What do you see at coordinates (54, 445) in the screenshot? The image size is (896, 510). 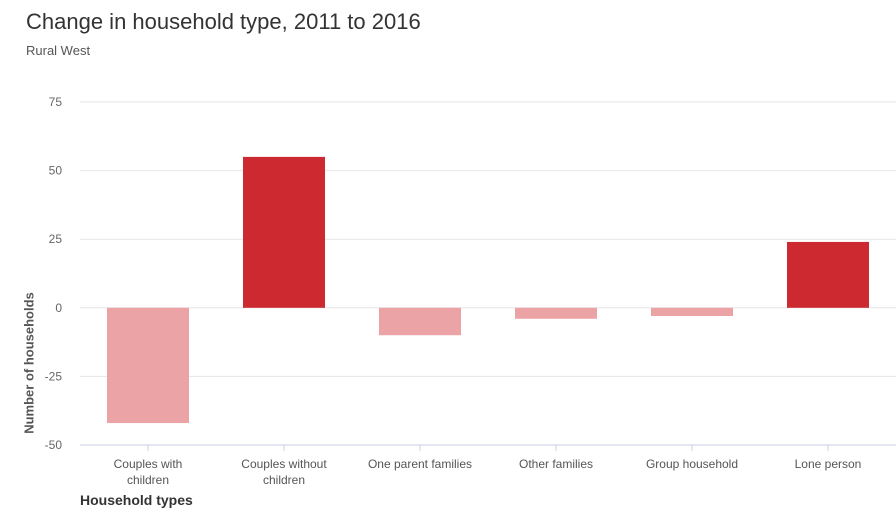 I see `y-tick-label: -50` at bounding box center [54, 445].